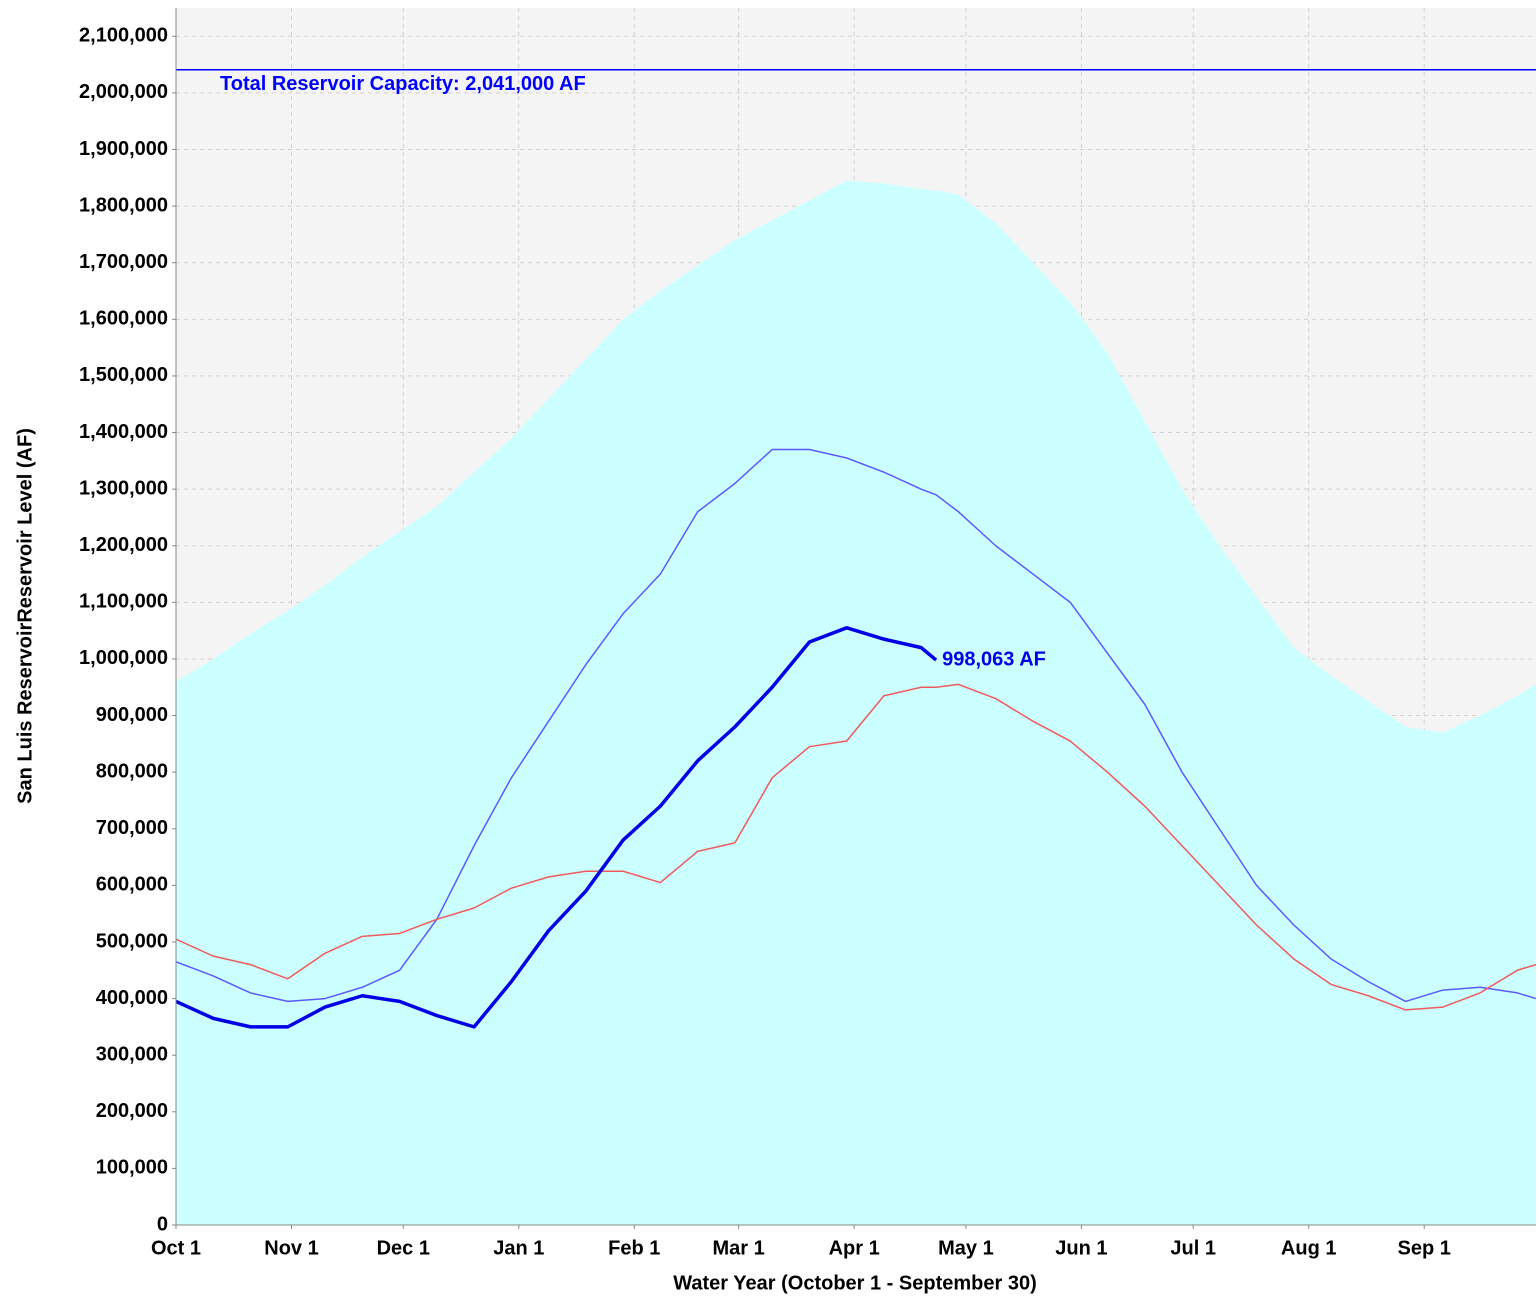 The width and height of the screenshot is (1538, 1299). I want to click on y-tick-label: 800,000, so click(132, 771).